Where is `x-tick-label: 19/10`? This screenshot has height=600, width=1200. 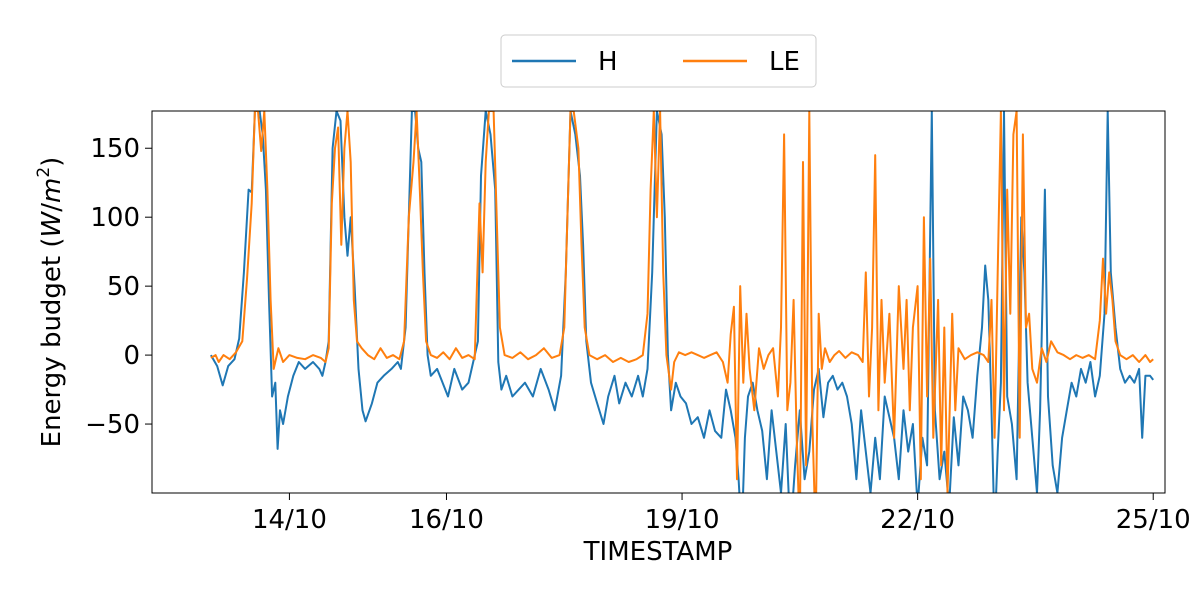 x-tick-label: 19/10 is located at coordinates (682, 520).